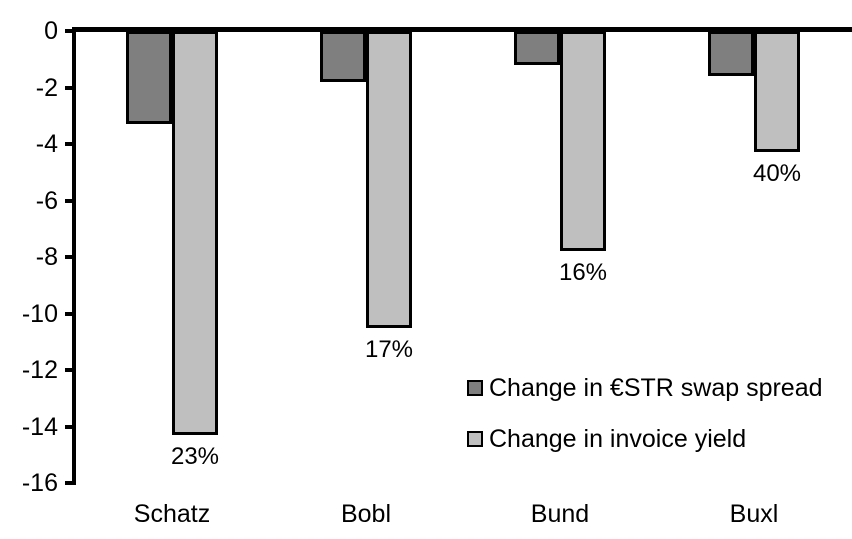  I want to click on category-label: Bund, so click(560, 514).